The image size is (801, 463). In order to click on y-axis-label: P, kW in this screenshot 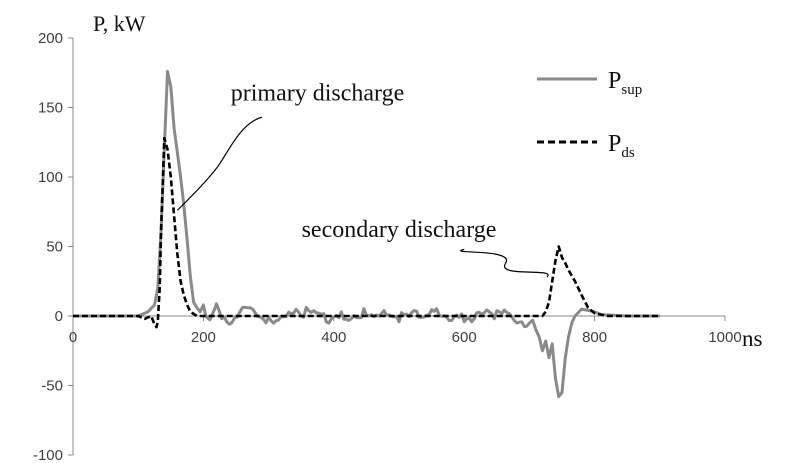, I will do `click(119, 23)`.